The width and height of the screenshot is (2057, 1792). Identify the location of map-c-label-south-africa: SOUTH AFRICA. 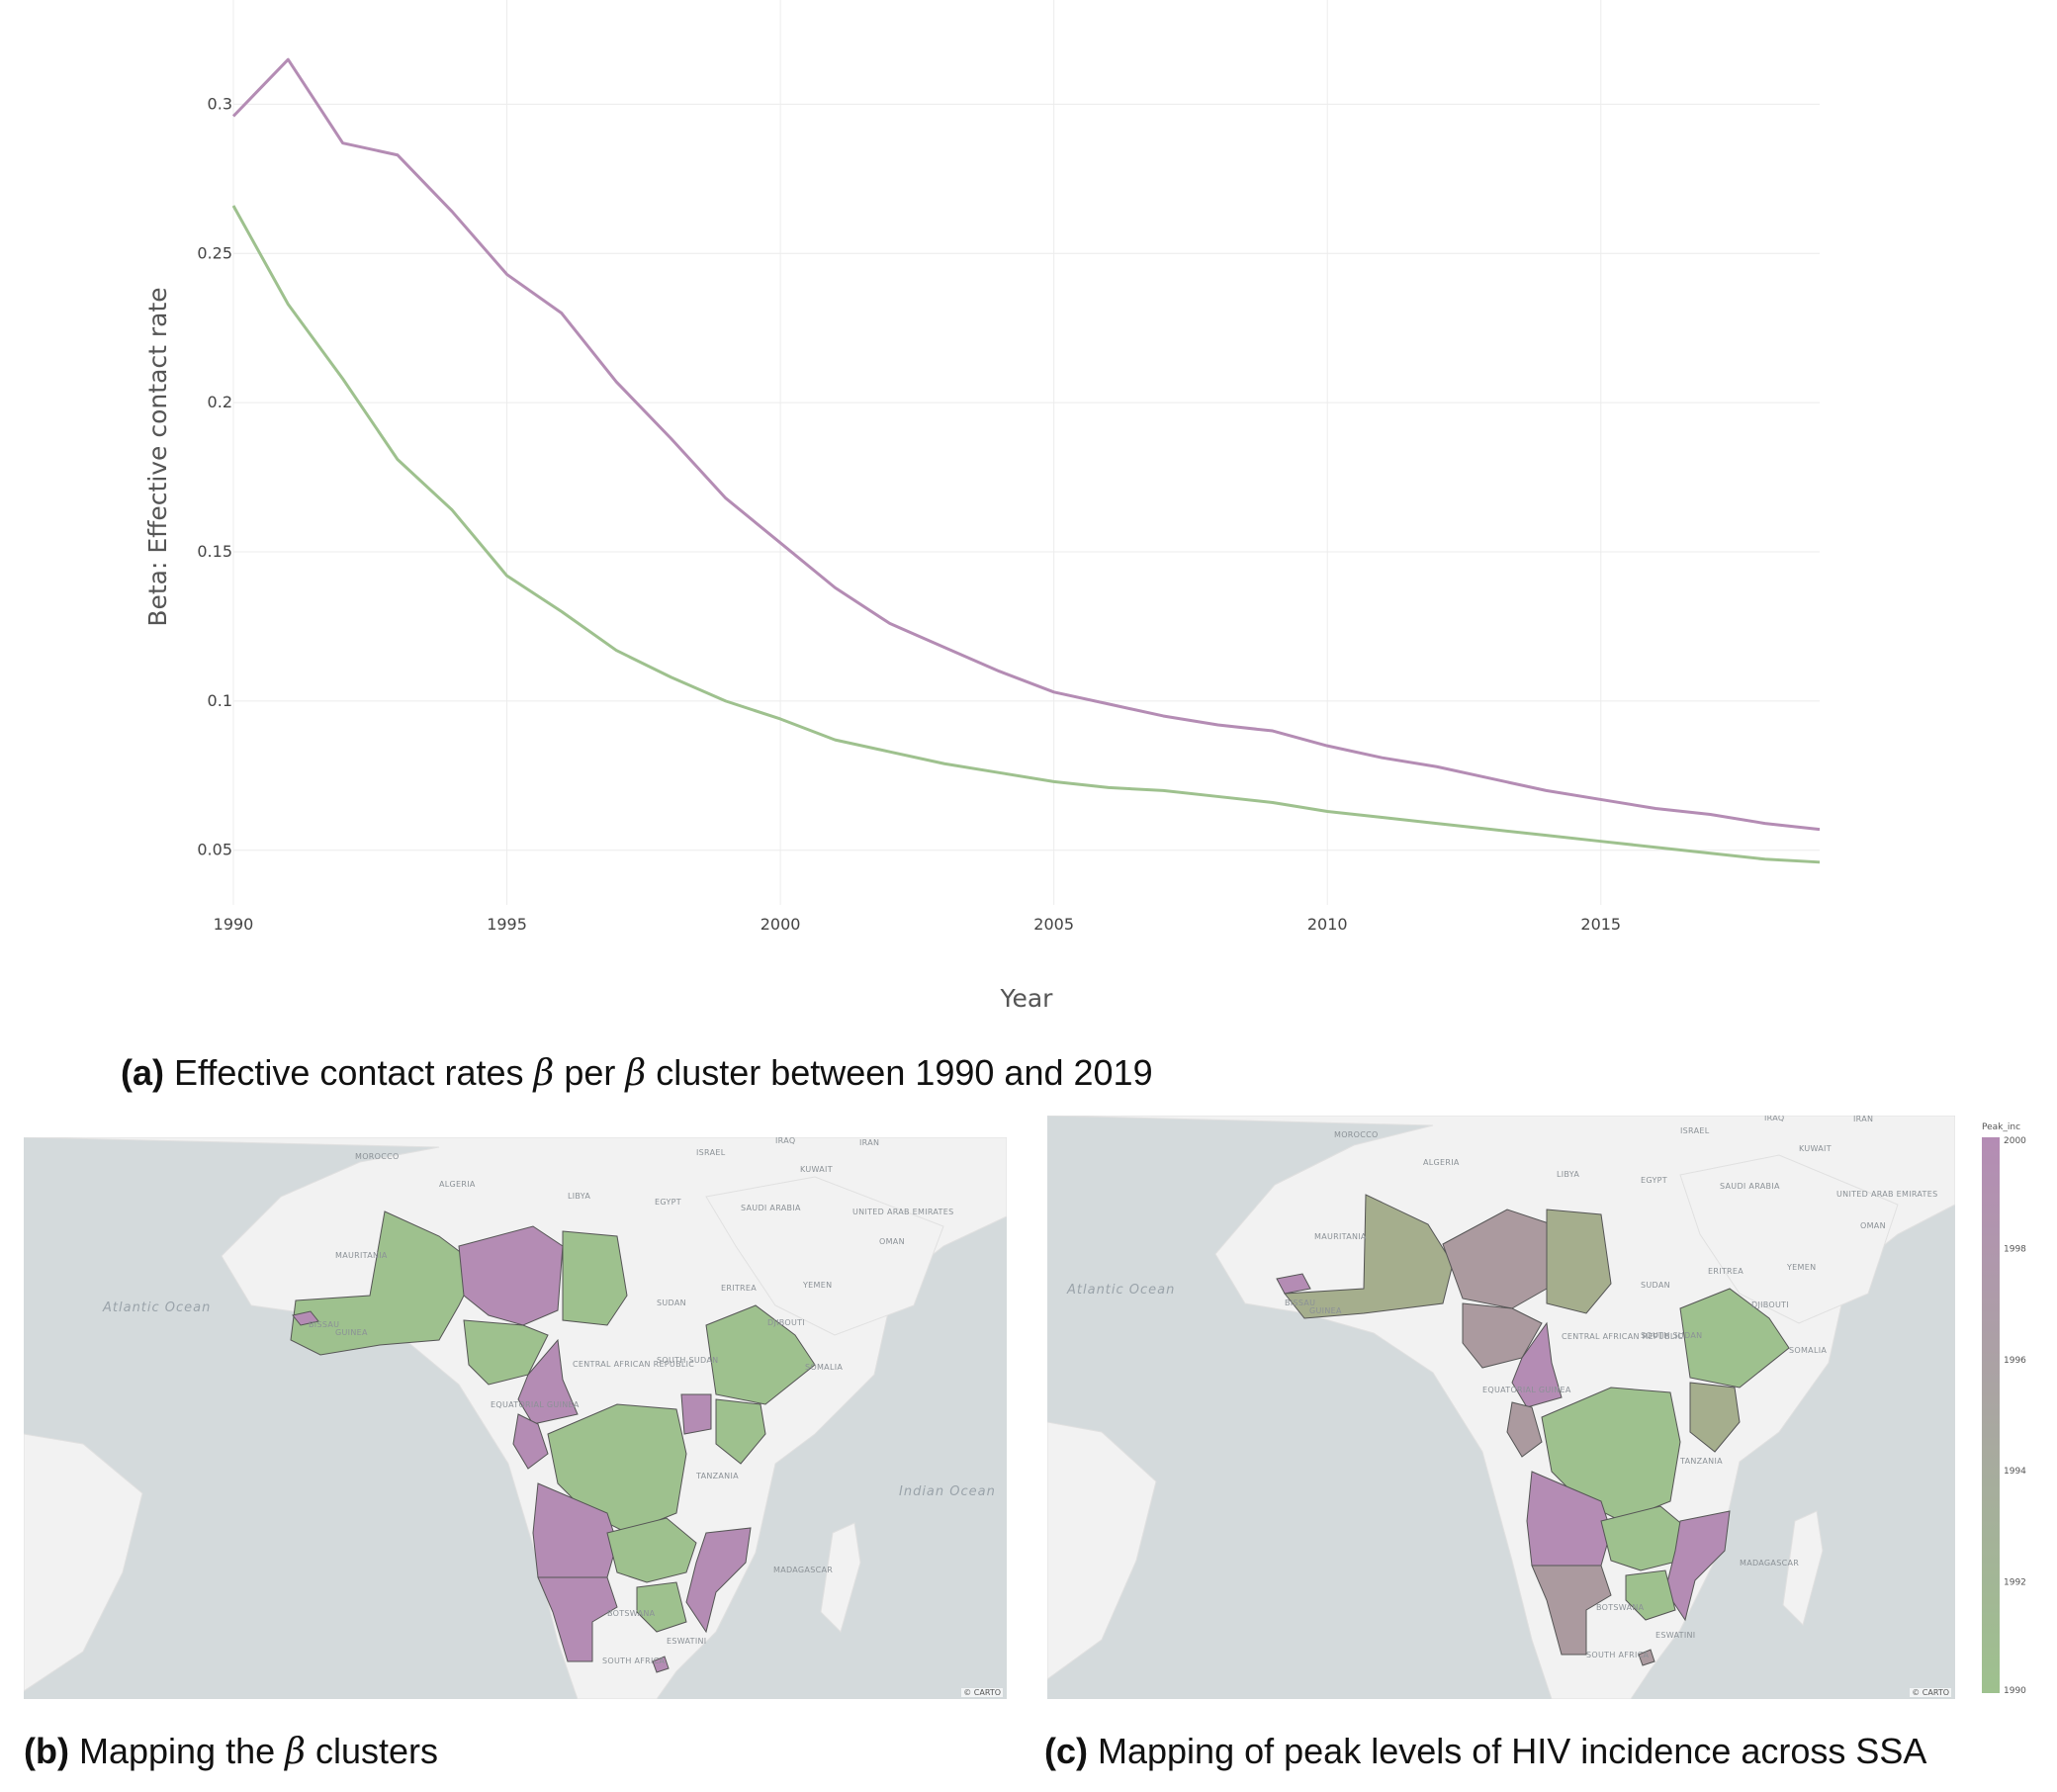
(1618, 1655).